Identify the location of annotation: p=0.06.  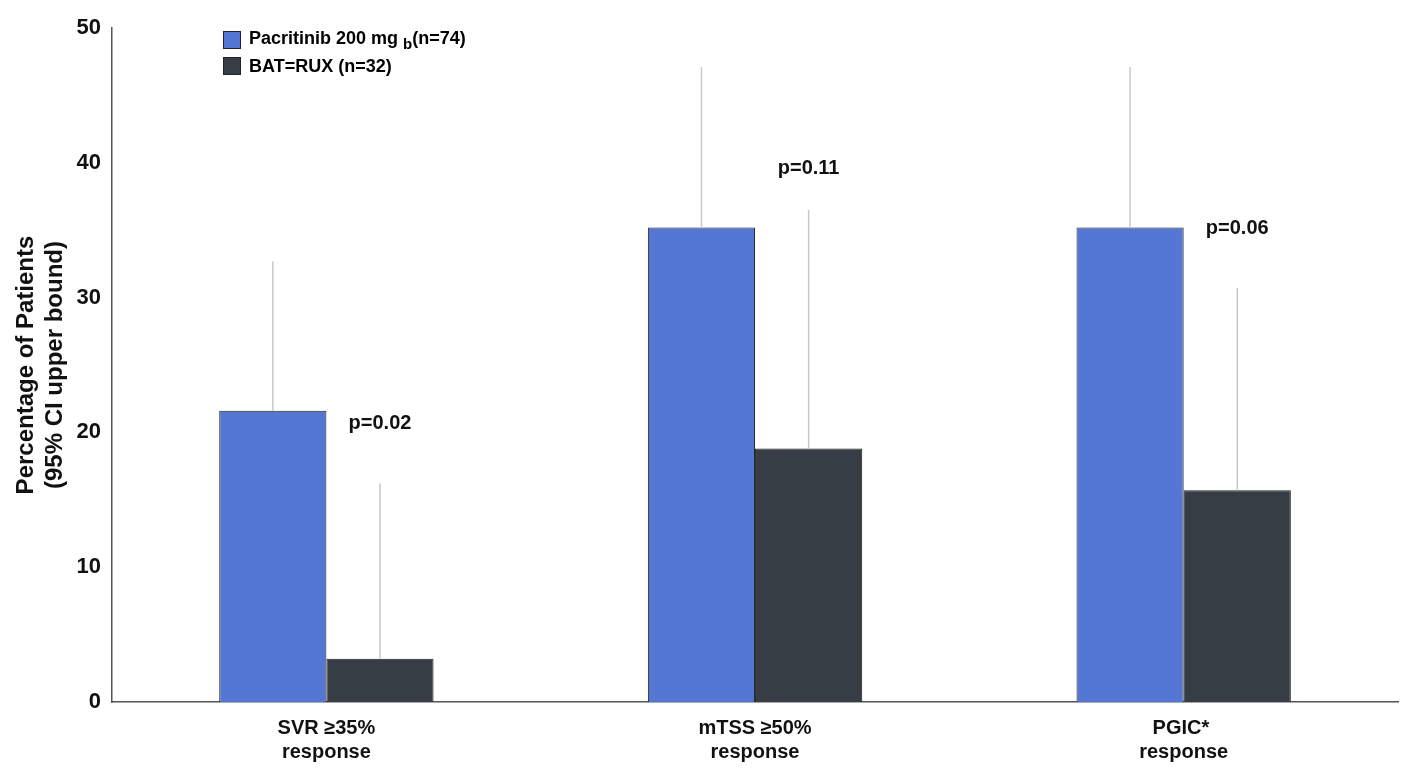
(1237, 226).